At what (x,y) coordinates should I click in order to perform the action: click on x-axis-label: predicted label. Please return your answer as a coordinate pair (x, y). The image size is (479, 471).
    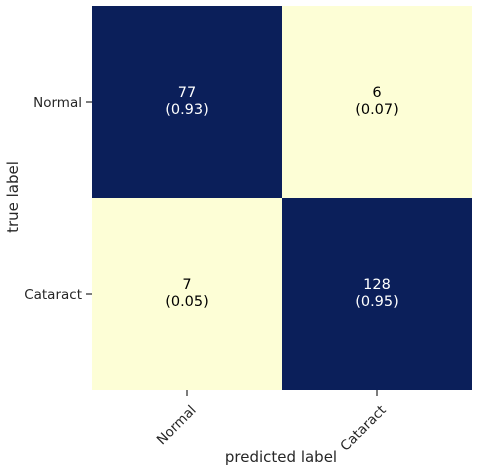
    Looking at the image, I should click on (281, 457).